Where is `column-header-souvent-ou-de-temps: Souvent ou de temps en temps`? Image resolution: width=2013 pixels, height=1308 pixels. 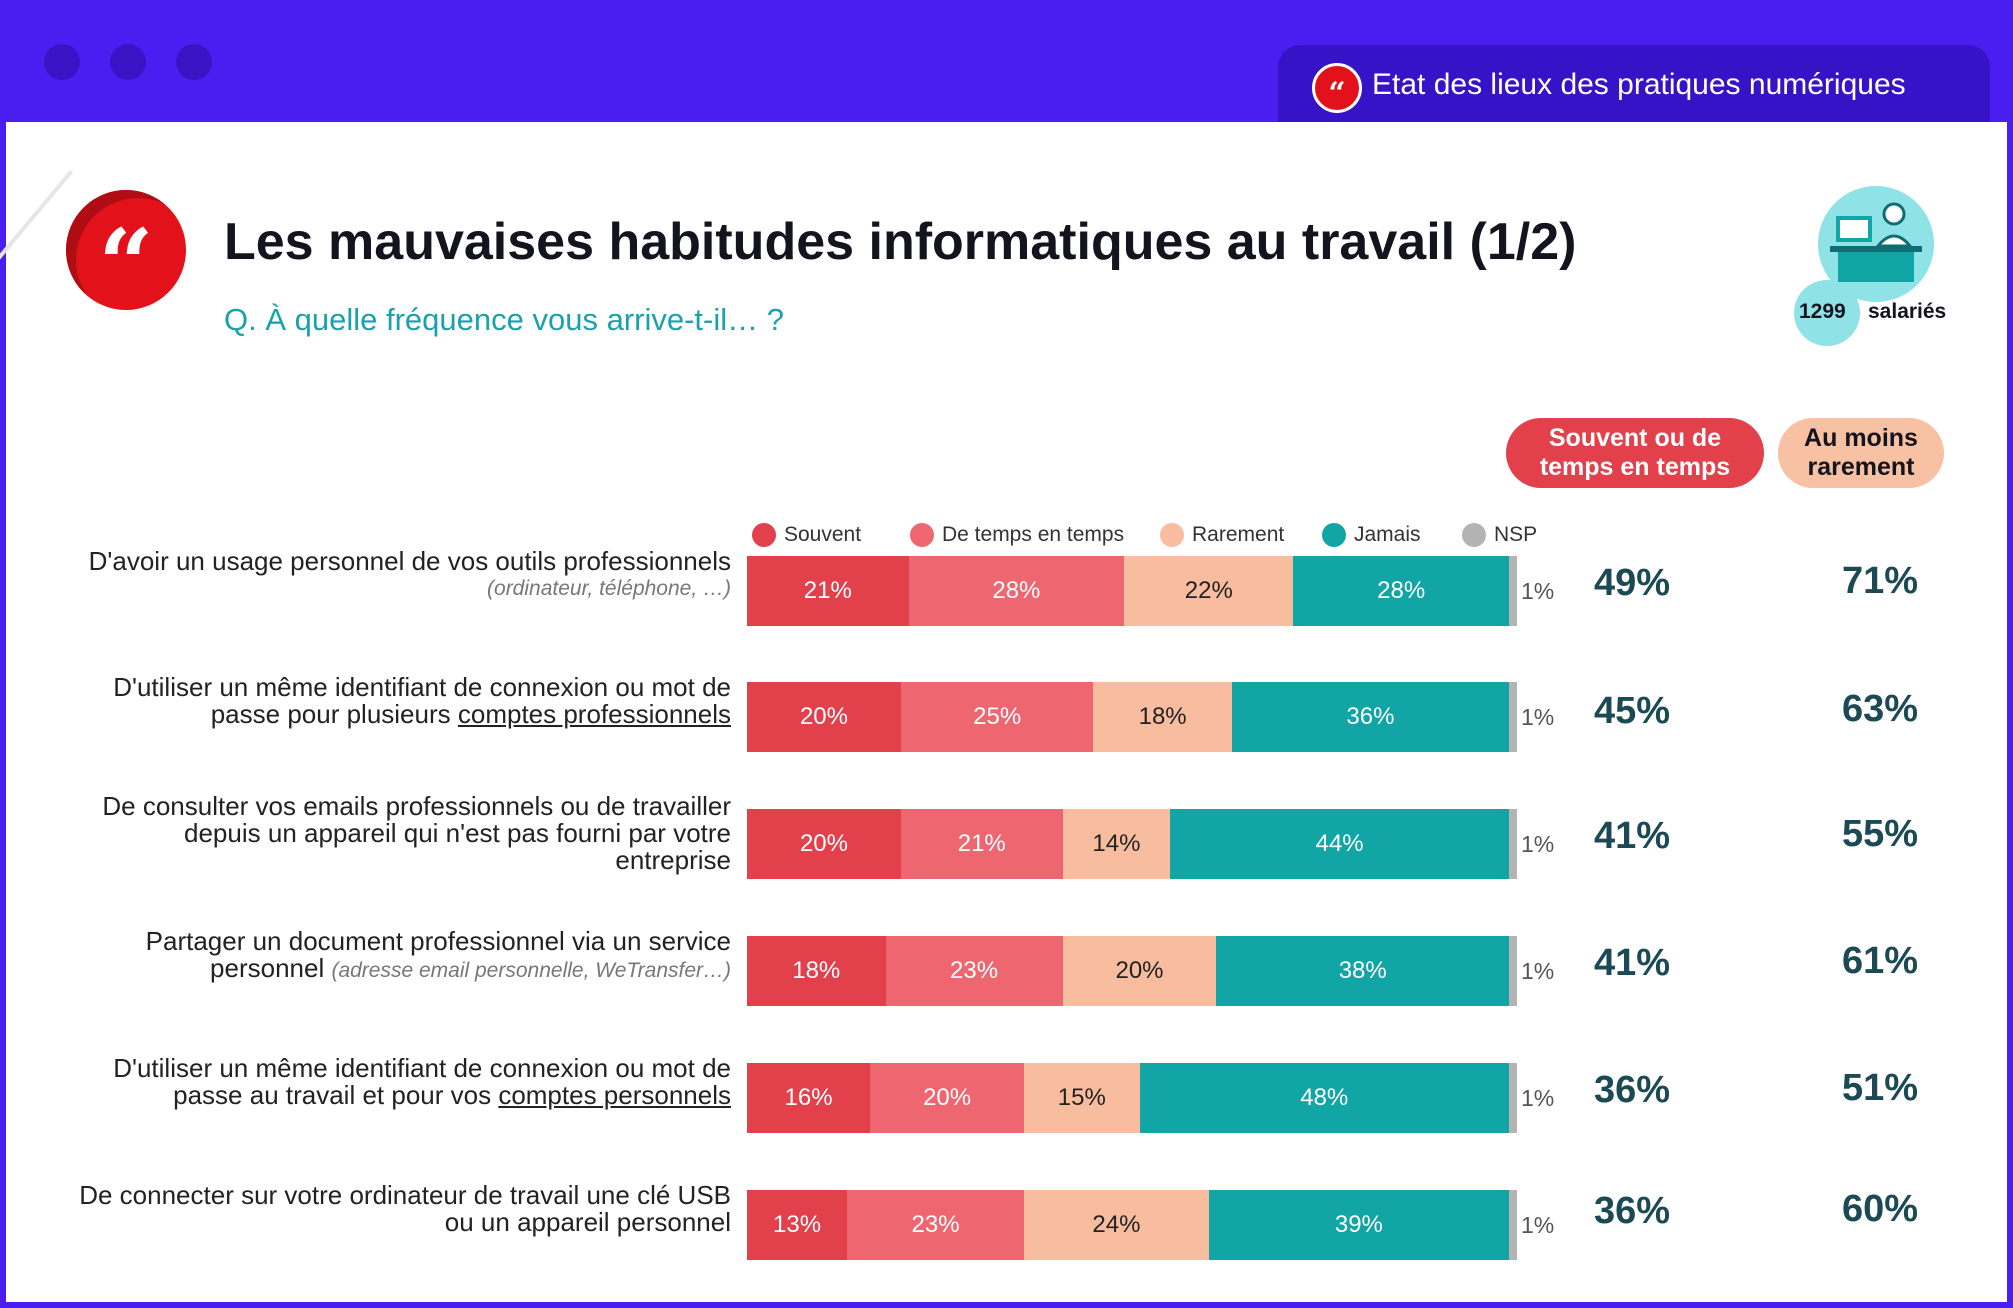
column-header-souvent-ou-de-temps: Souvent ou de temps en temps is located at coordinates (1635, 453).